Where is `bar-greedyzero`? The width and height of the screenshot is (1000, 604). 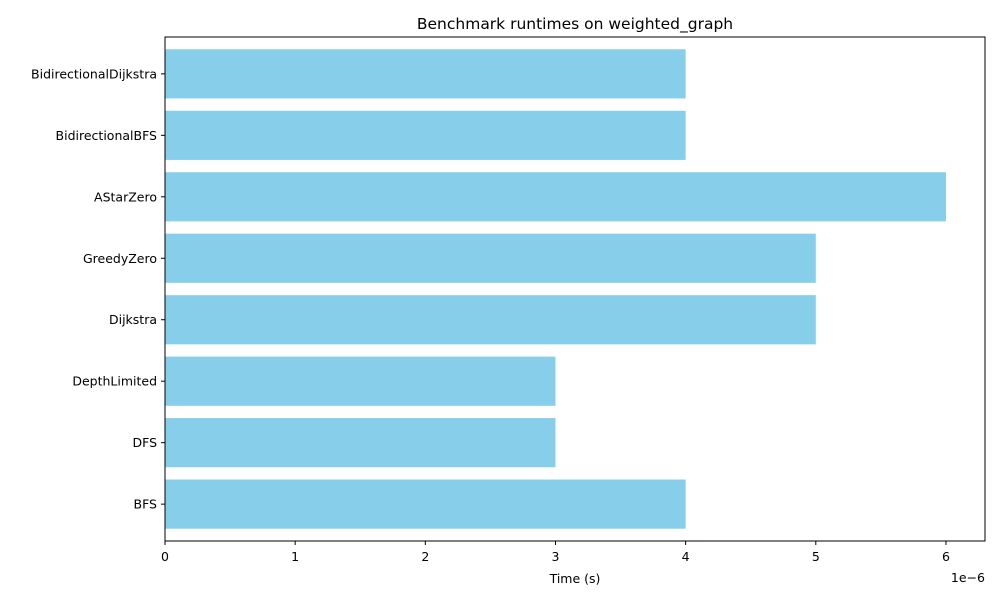 bar-greedyzero is located at coordinates (490, 258).